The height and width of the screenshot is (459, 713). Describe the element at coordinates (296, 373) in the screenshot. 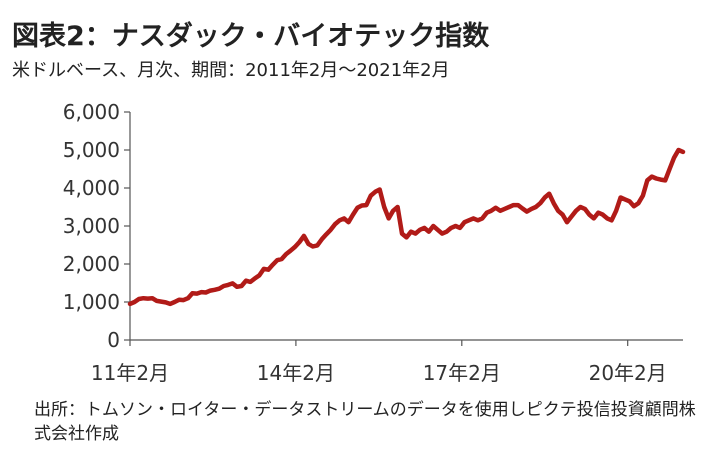

I see `x-tick-label: 14年2月` at that location.